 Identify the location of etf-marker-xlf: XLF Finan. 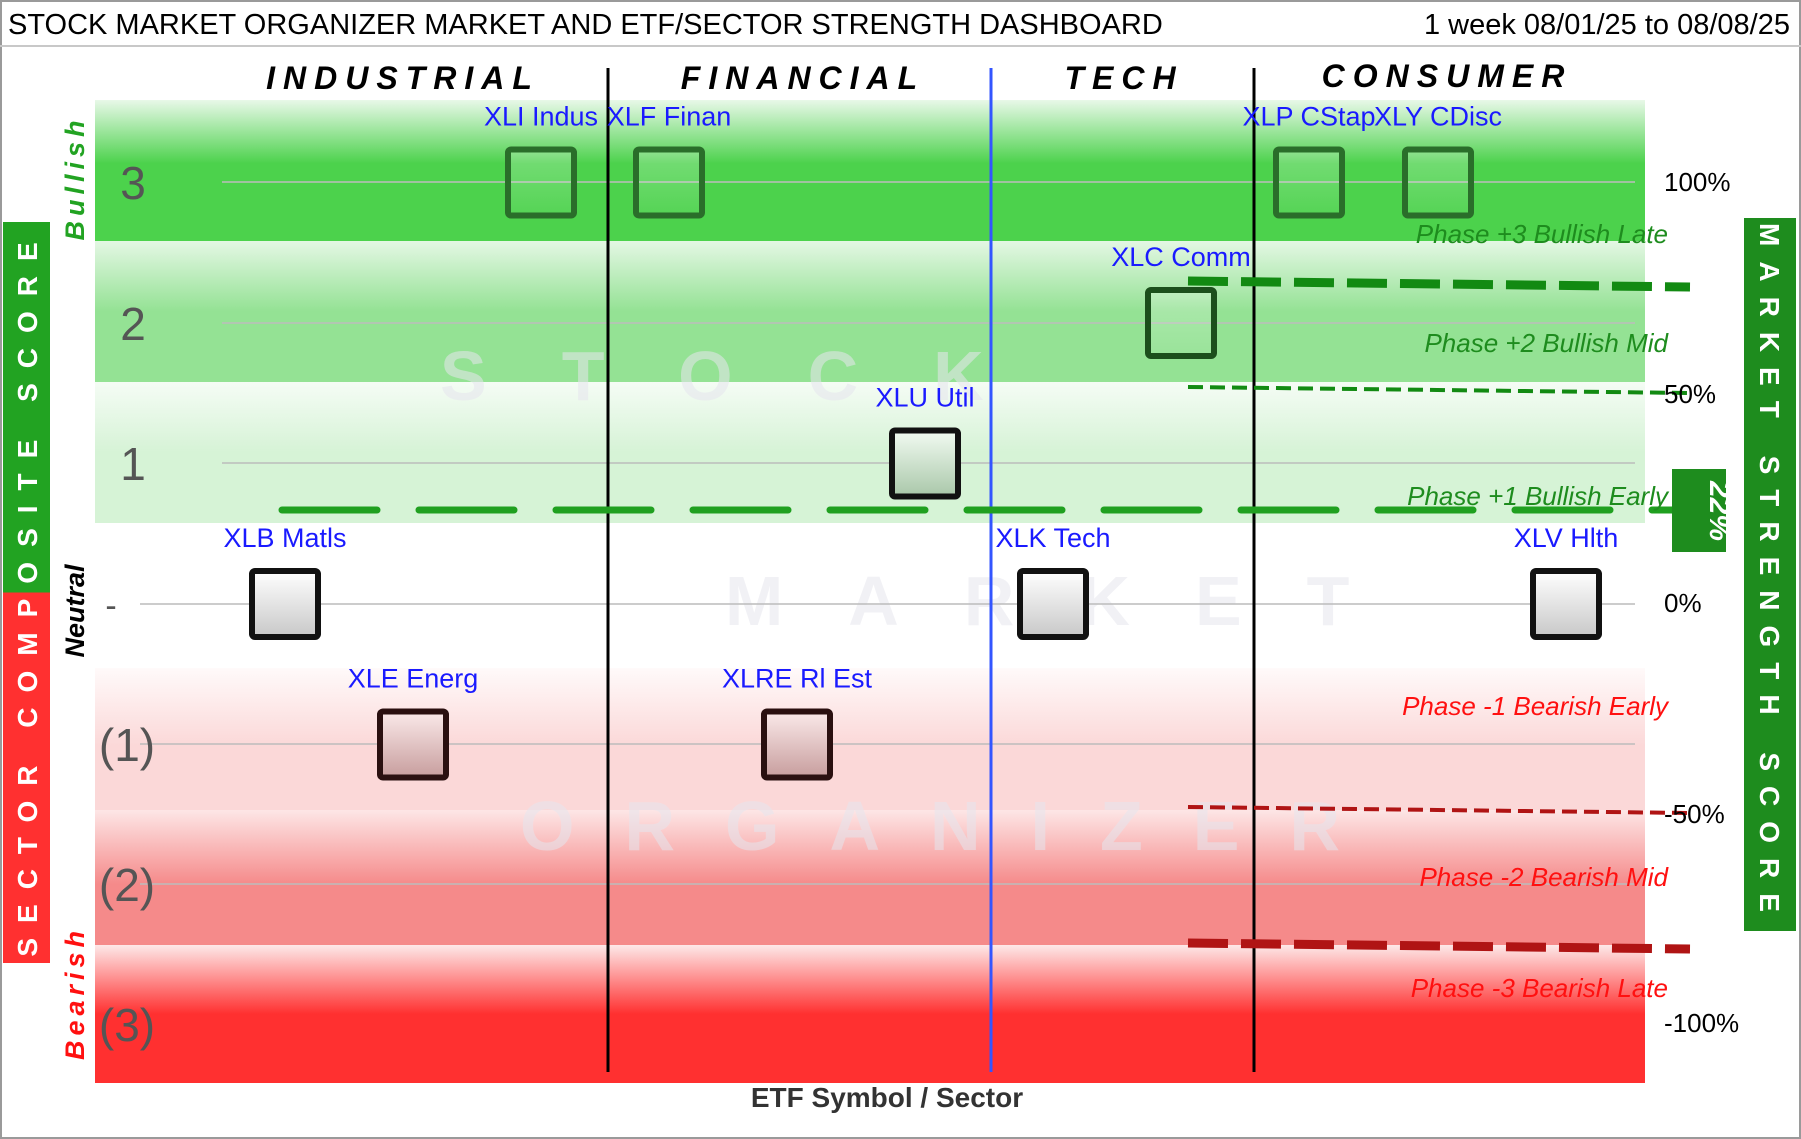
(669, 160).